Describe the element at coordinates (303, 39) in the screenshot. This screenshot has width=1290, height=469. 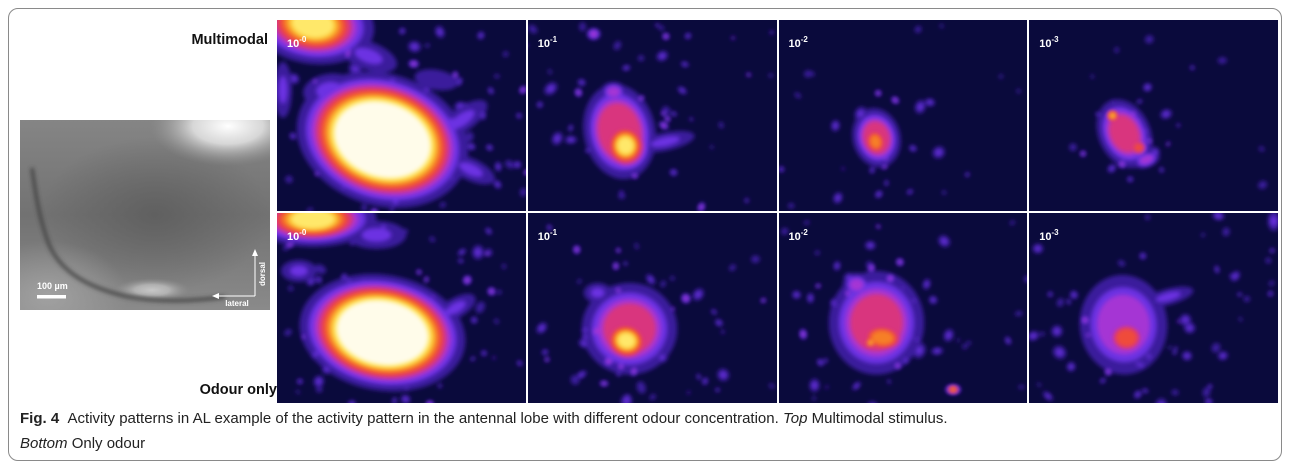
I see `concentration-exponent: -0` at that location.